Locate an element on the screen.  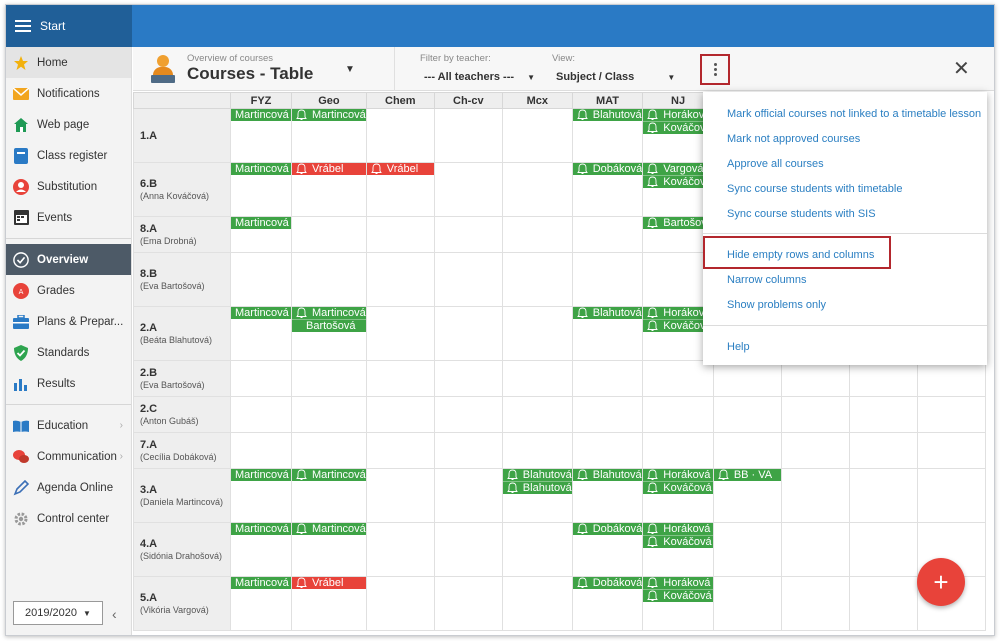
sidebar-item-web-page: Web page is located at coordinates (68, 124).